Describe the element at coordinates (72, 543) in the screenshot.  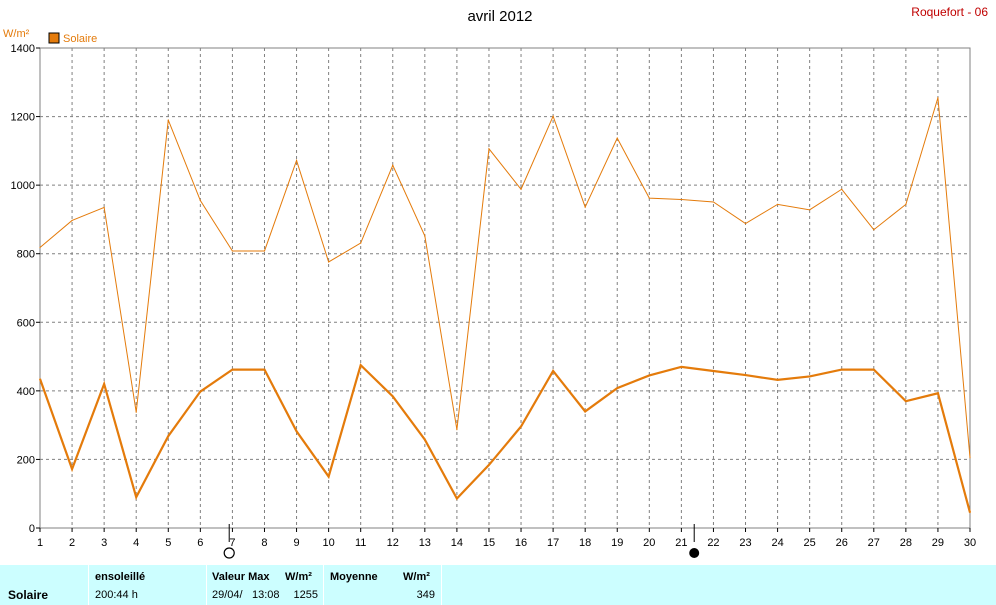
I see `x-tick-label: 2` at that location.